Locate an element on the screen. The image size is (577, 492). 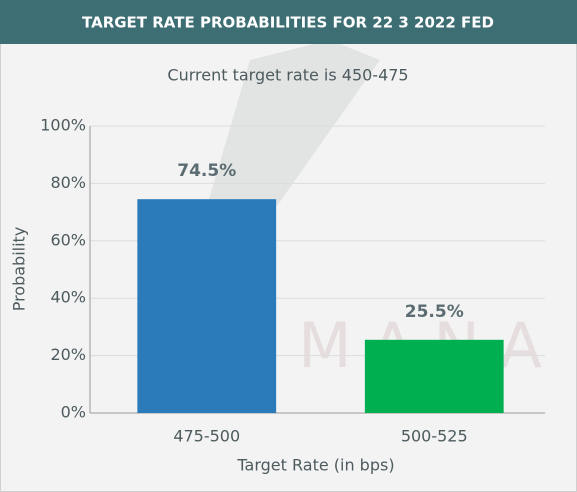
y-tick-label: 20% is located at coordinates (68, 354).